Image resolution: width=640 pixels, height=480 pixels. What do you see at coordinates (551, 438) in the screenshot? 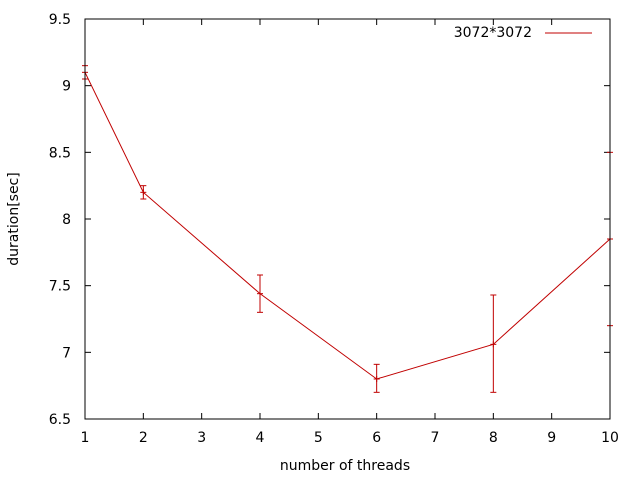
I see `x-tick-label: 9` at bounding box center [551, 438].